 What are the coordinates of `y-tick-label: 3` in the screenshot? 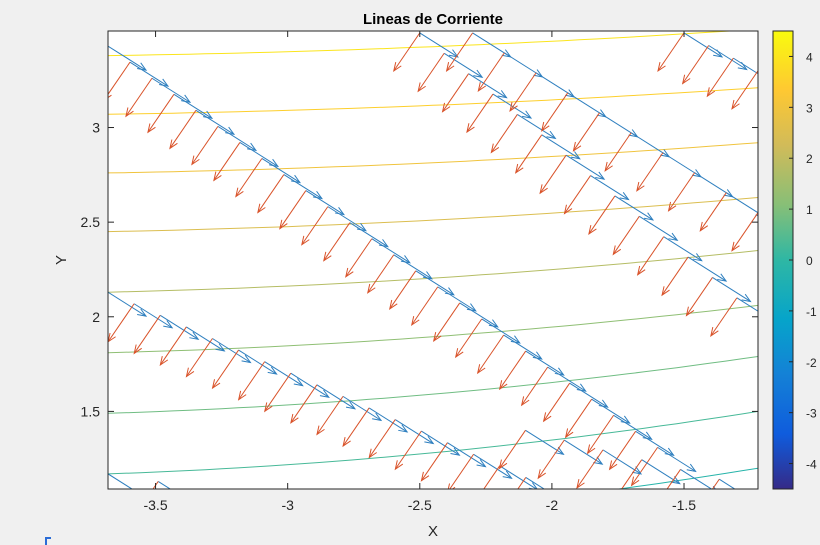 It's located at (96, 128).